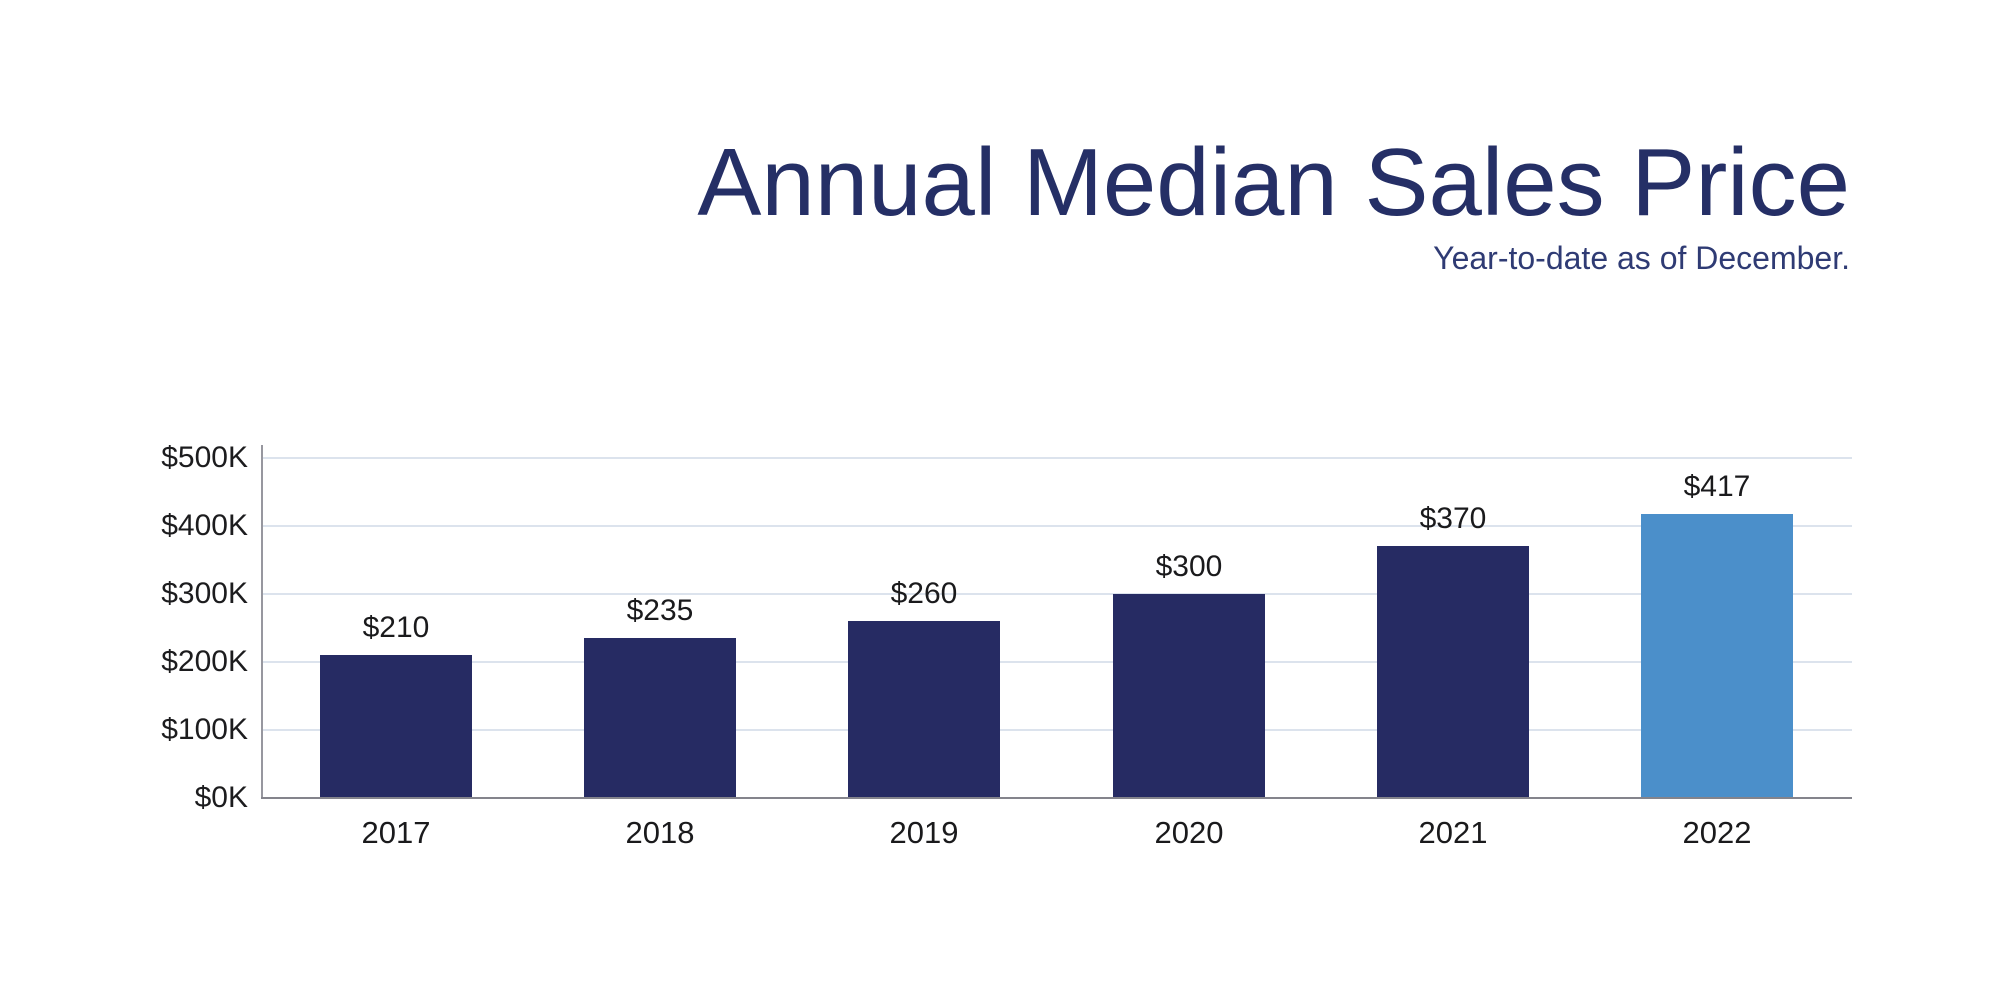 The height and width of the screenshot is (1000, 2000). I want to click on bar-2017, so click(396, 726).